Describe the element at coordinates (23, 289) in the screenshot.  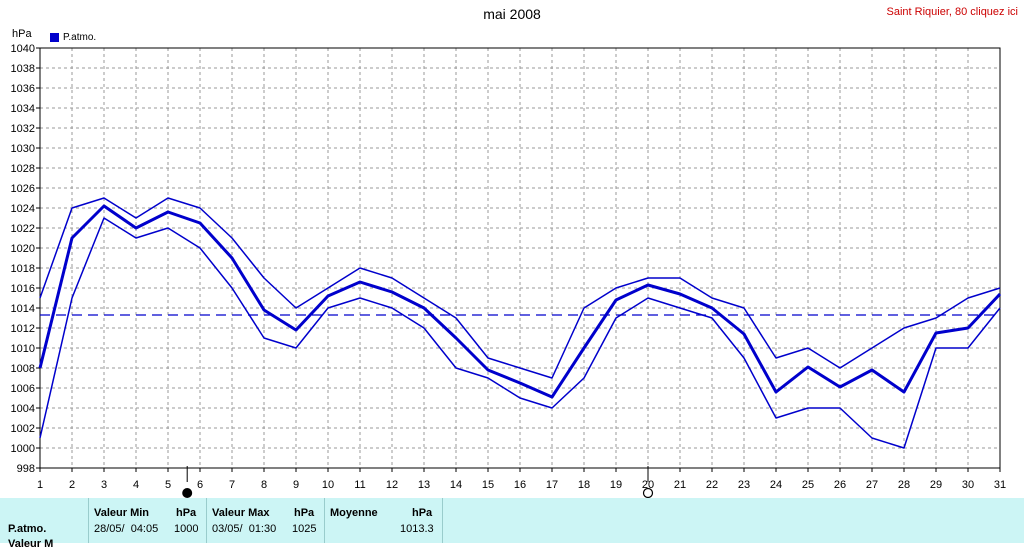
I see `y-tick-label: 1016` at that location.